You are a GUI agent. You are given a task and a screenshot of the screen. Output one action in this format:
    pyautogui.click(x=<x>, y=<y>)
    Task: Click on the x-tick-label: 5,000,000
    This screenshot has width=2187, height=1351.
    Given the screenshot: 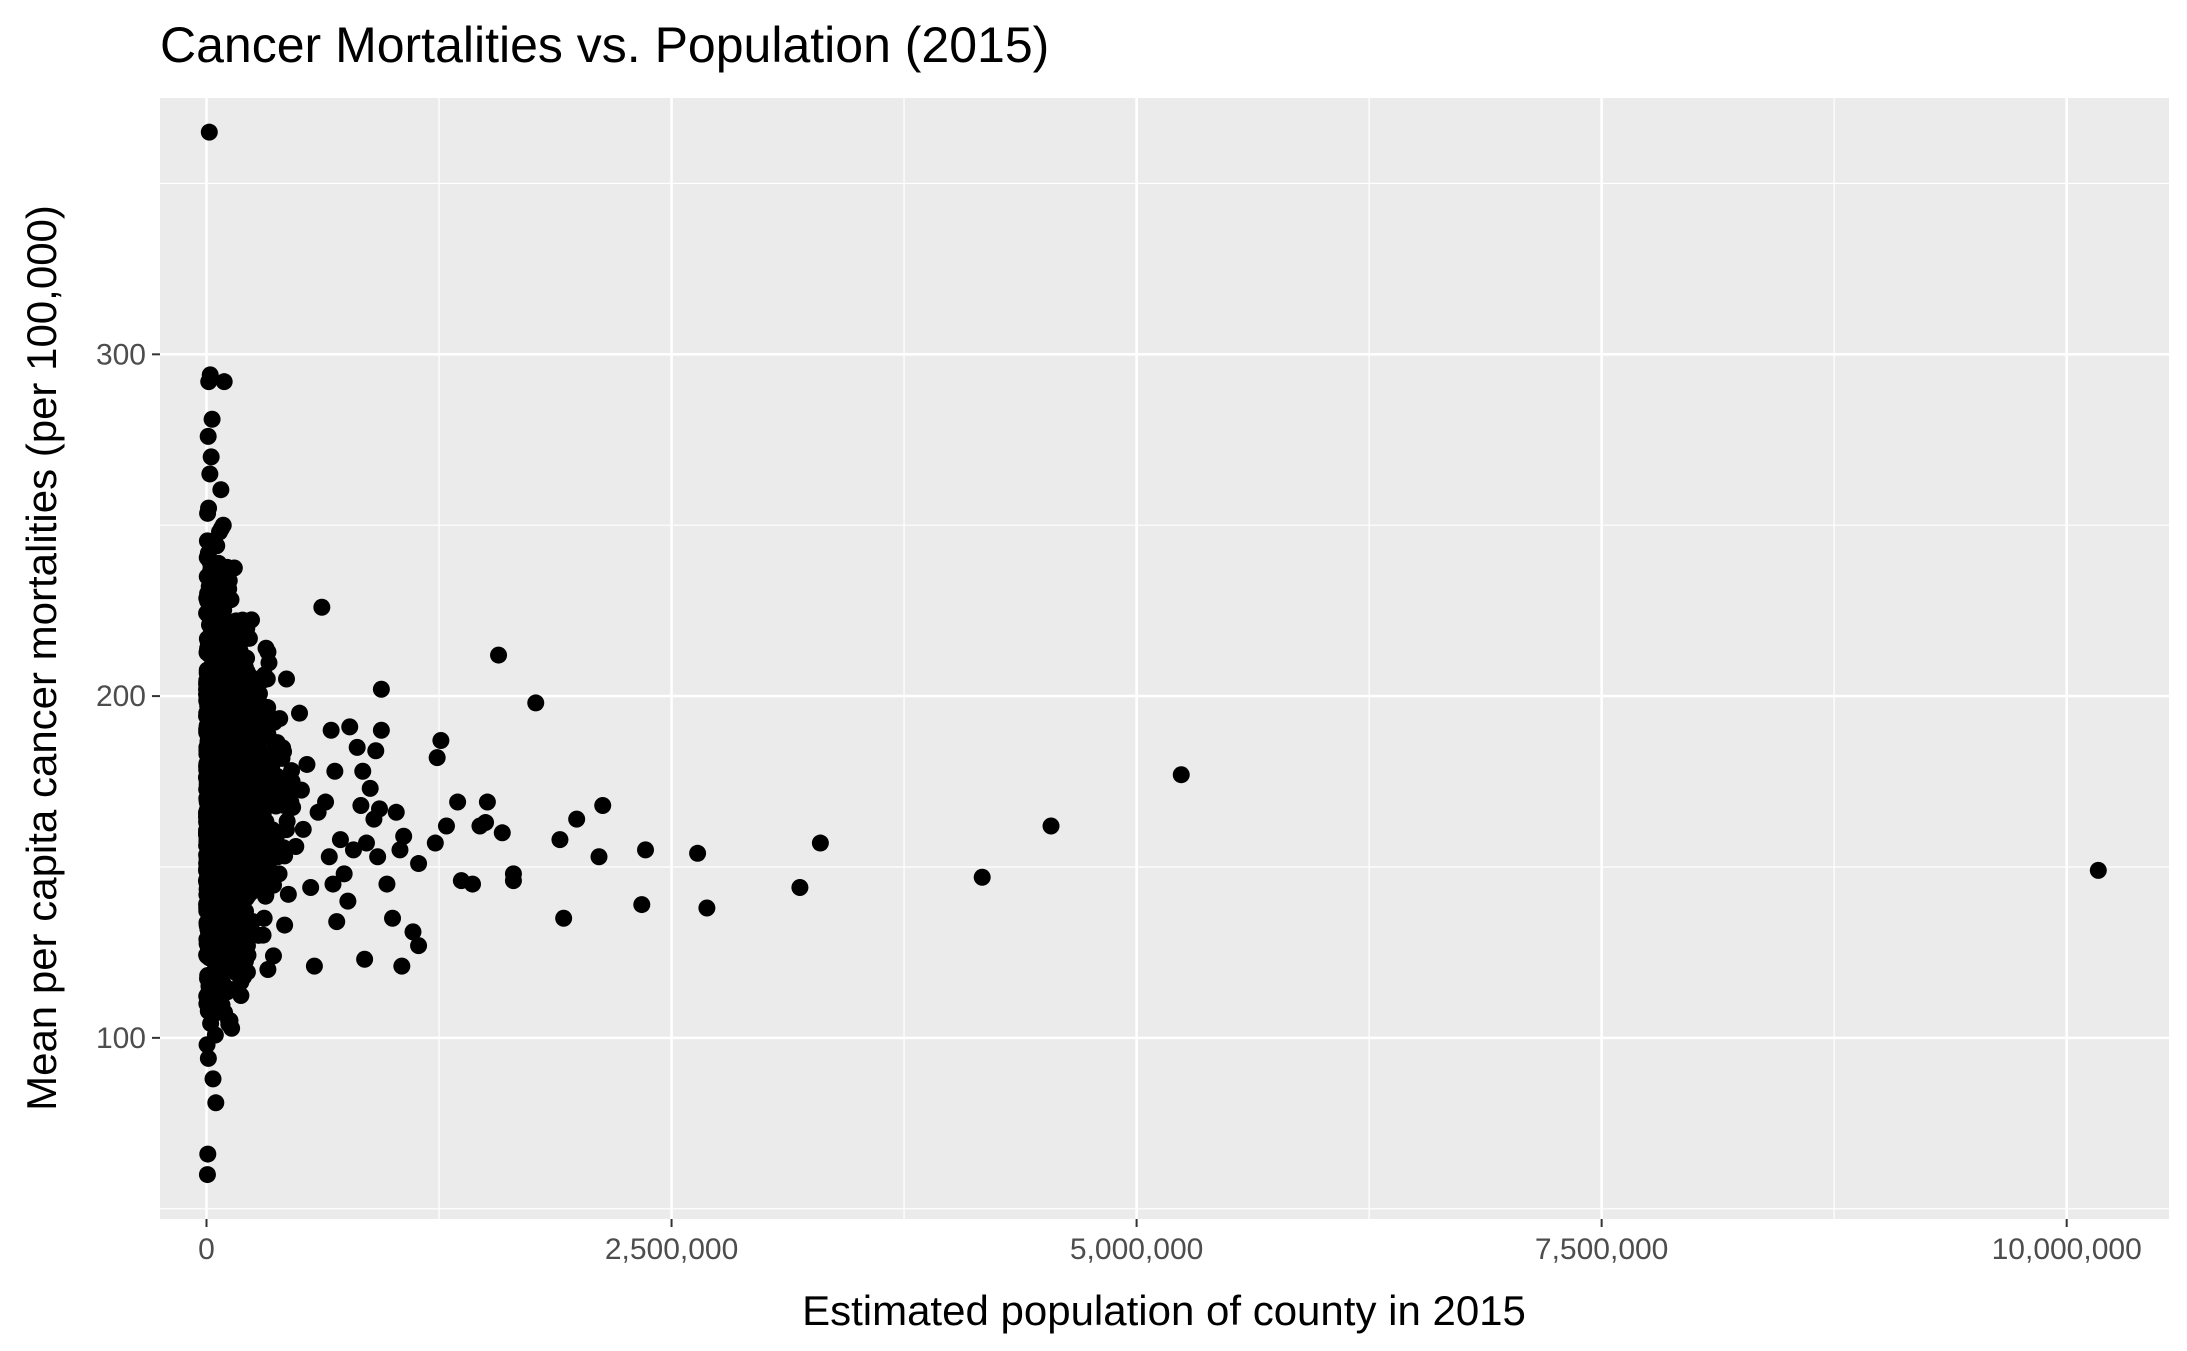 What is the action you would take?
    pyautogui.click(x=1136, y=1249)
    